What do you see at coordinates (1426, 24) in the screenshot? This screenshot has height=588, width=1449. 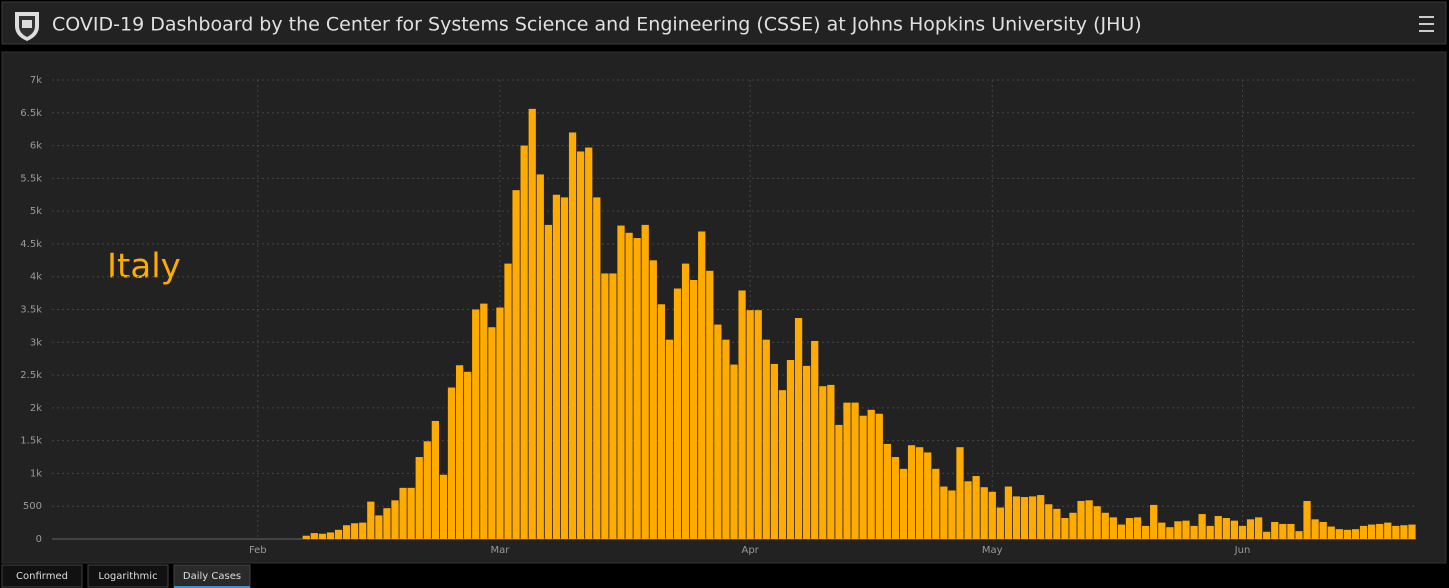 I see `menu-icon` at bounding box center [1426, 24].